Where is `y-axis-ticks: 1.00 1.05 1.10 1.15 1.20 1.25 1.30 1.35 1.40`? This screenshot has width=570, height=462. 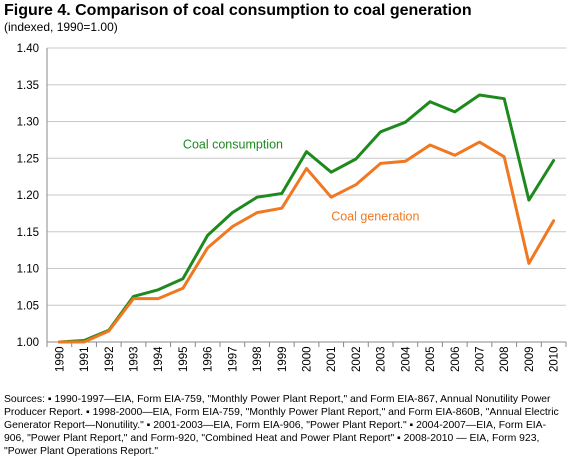 y-axis-ticks: 1.00 1.05 1.10 1.15 1.20 1.25 1.30 1.35 1.40 is located at coordinates (28, 196).